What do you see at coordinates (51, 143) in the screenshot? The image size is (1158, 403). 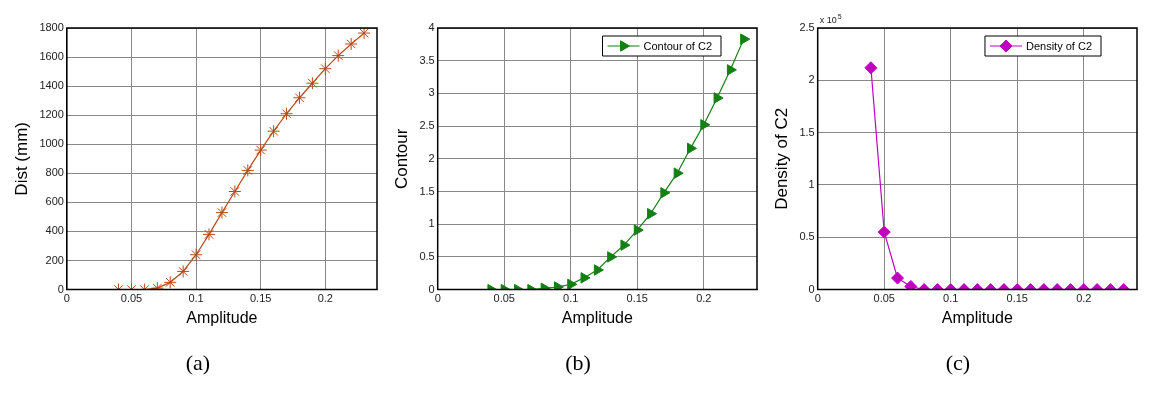 I see `y-tick-label: 1000` at bounding box center [51, 143].